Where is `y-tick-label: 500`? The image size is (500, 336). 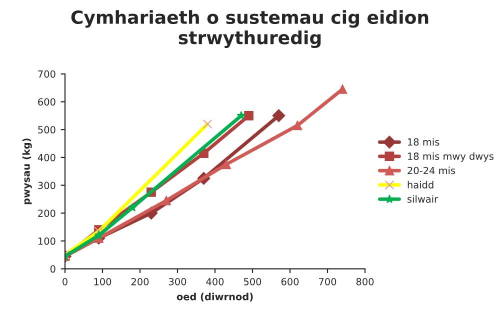
y-tick-label: 500 is located at coordinates (47, 130).